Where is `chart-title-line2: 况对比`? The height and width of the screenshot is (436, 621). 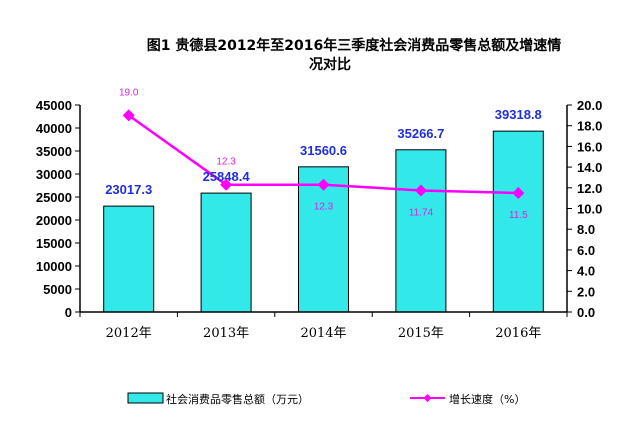
chart-title-line2: 况对比 is located at coordinates (330, 64).